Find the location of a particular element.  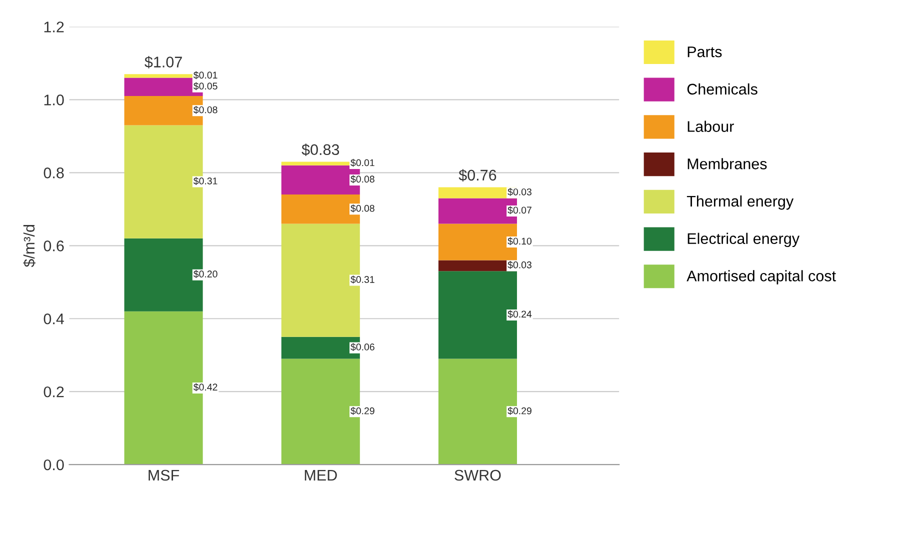

y-tick-label: 0.6 is located at coordinates (54, 246).